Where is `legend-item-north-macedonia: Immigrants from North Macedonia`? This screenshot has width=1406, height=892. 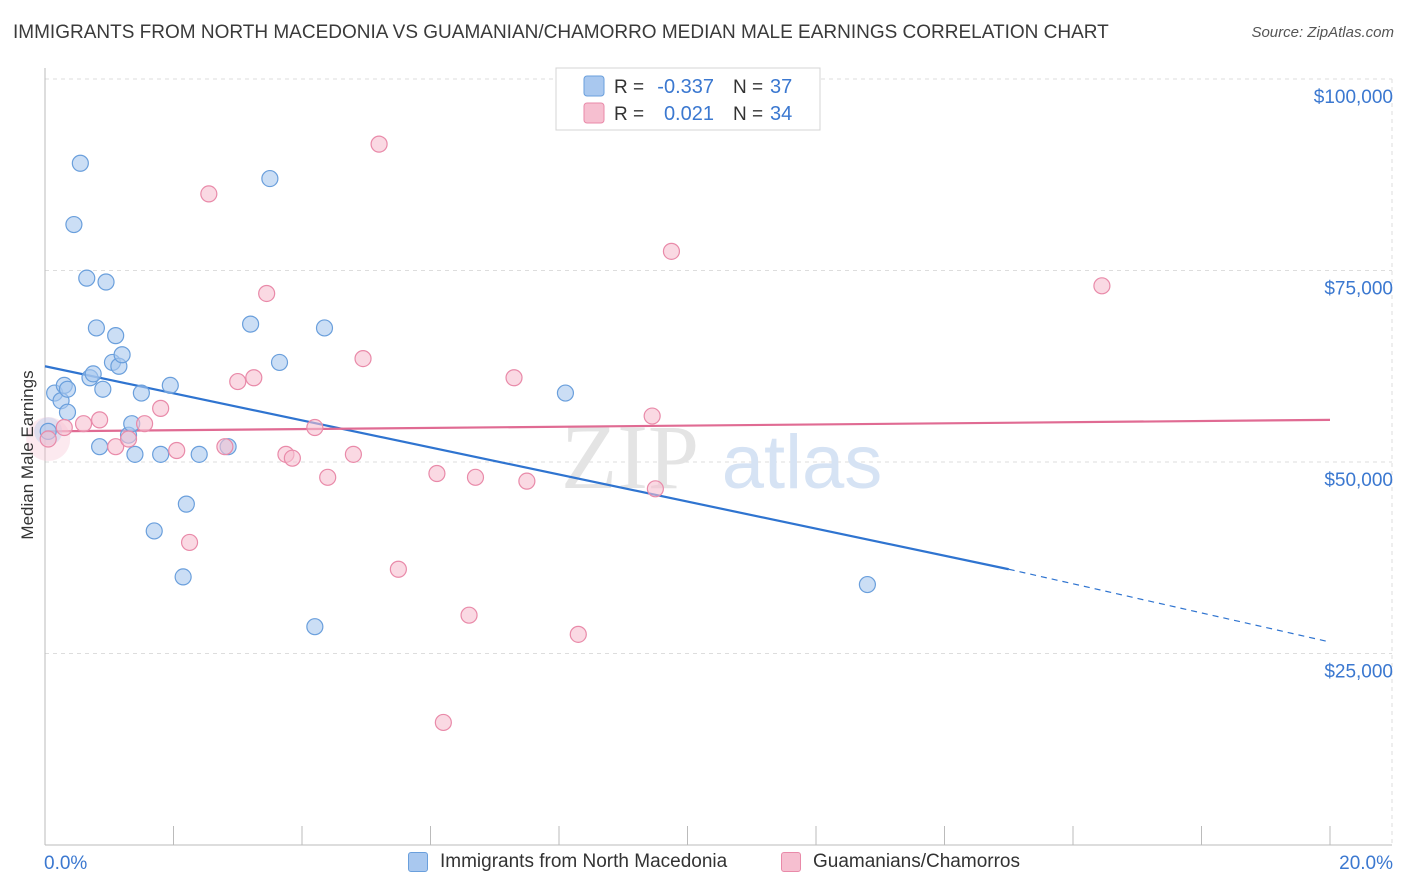 legend-item-north-macedonia: Immigrants from North Macedonia is located at coordinates (567, 862).